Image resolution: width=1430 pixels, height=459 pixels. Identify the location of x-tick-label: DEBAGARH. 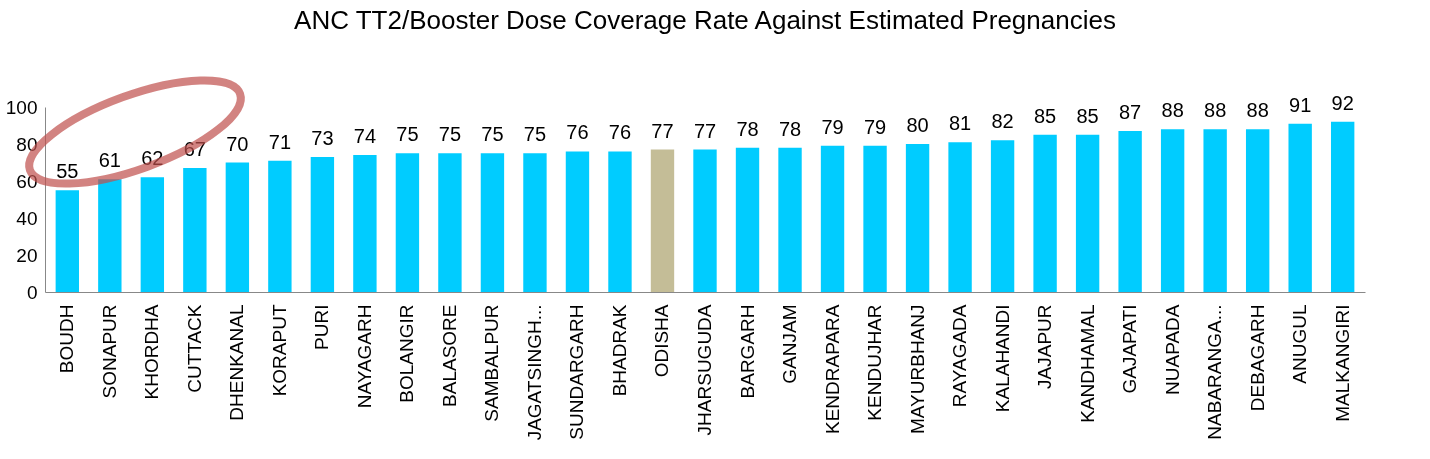
(1257, 358).